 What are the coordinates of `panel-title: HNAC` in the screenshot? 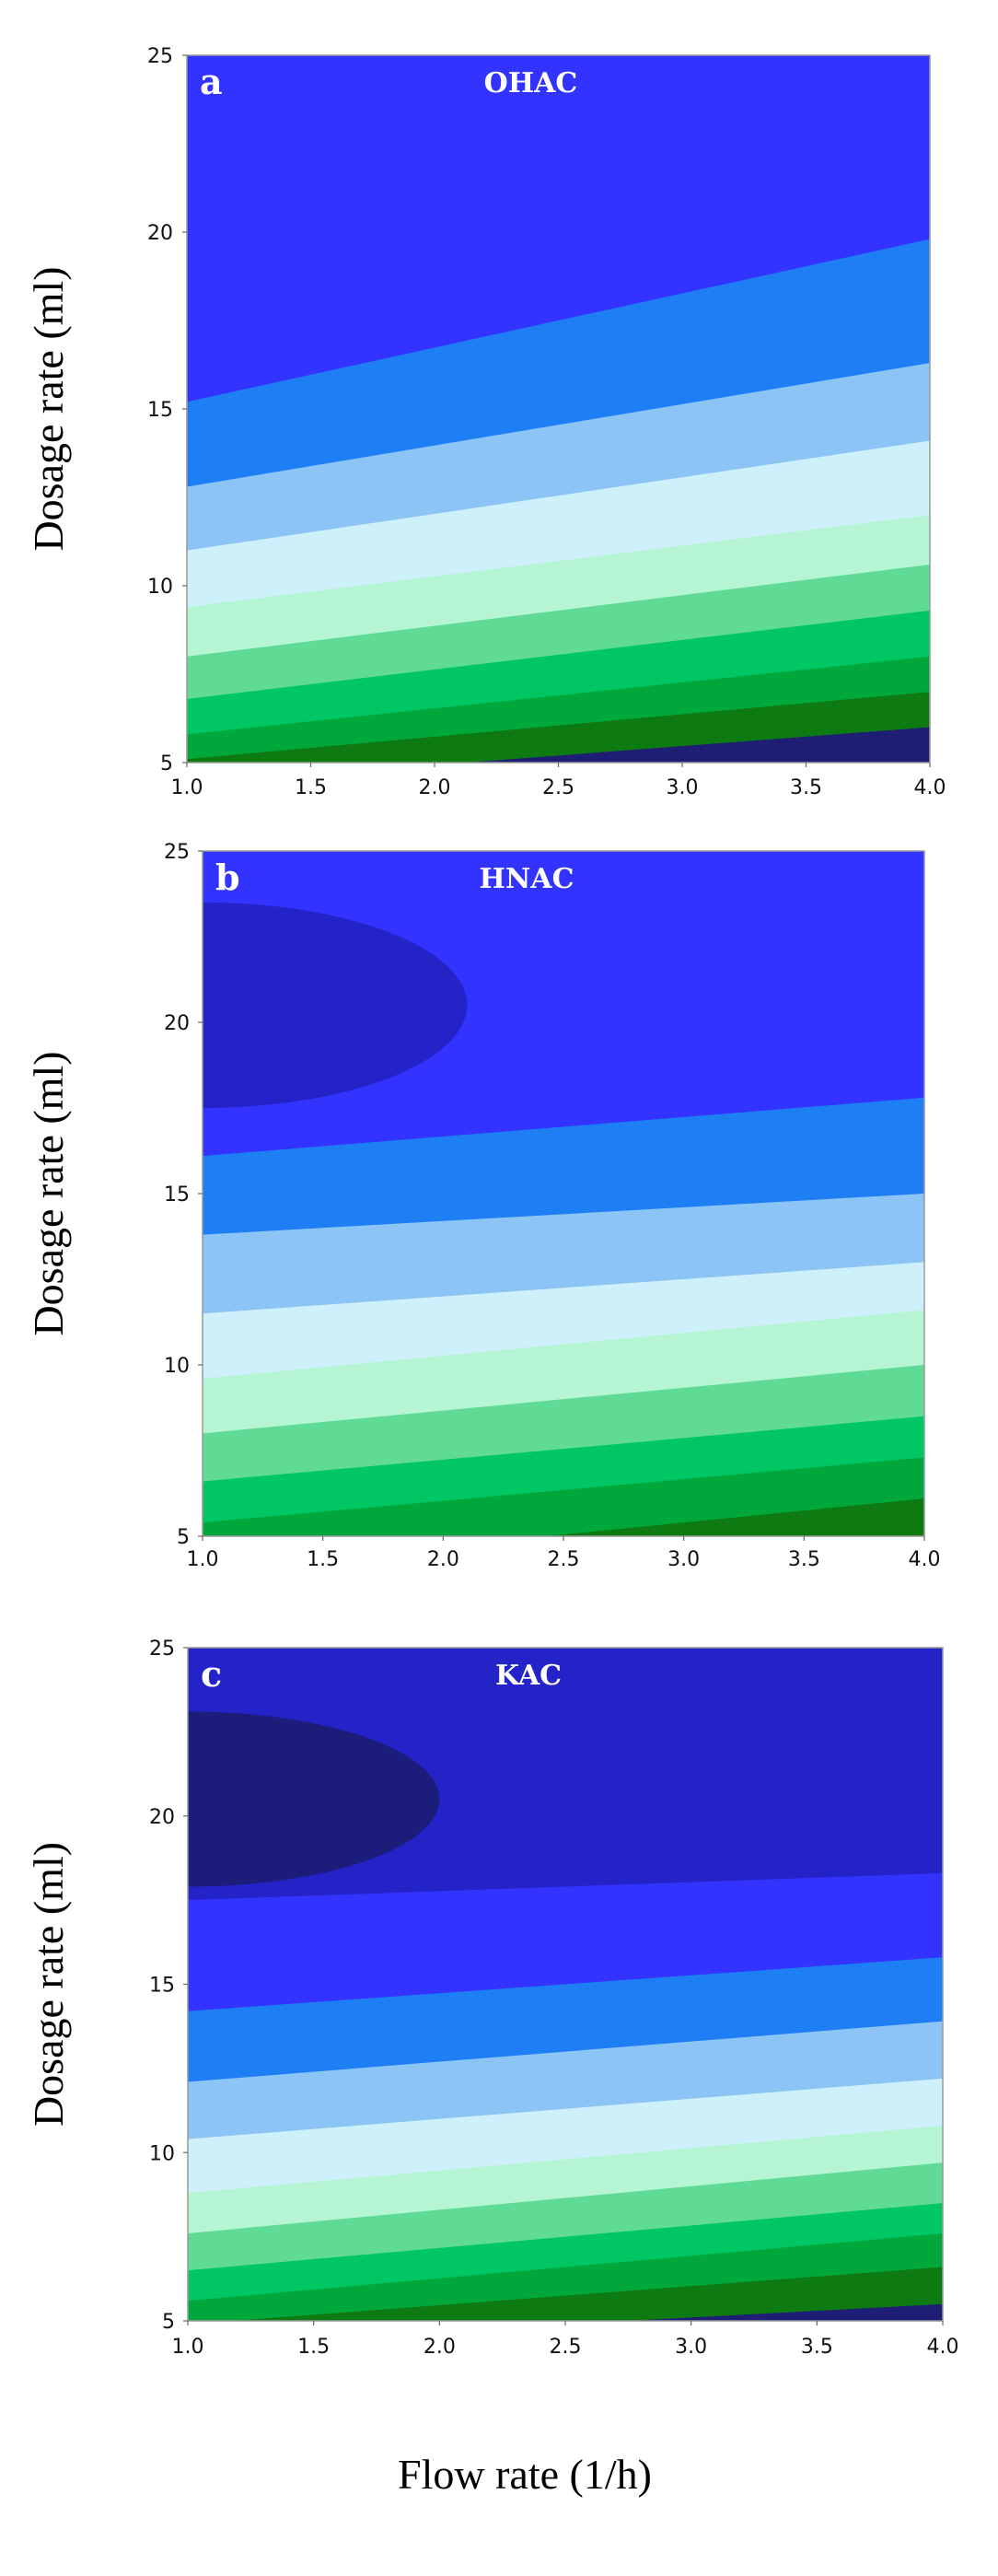 It's located at (527, 879).